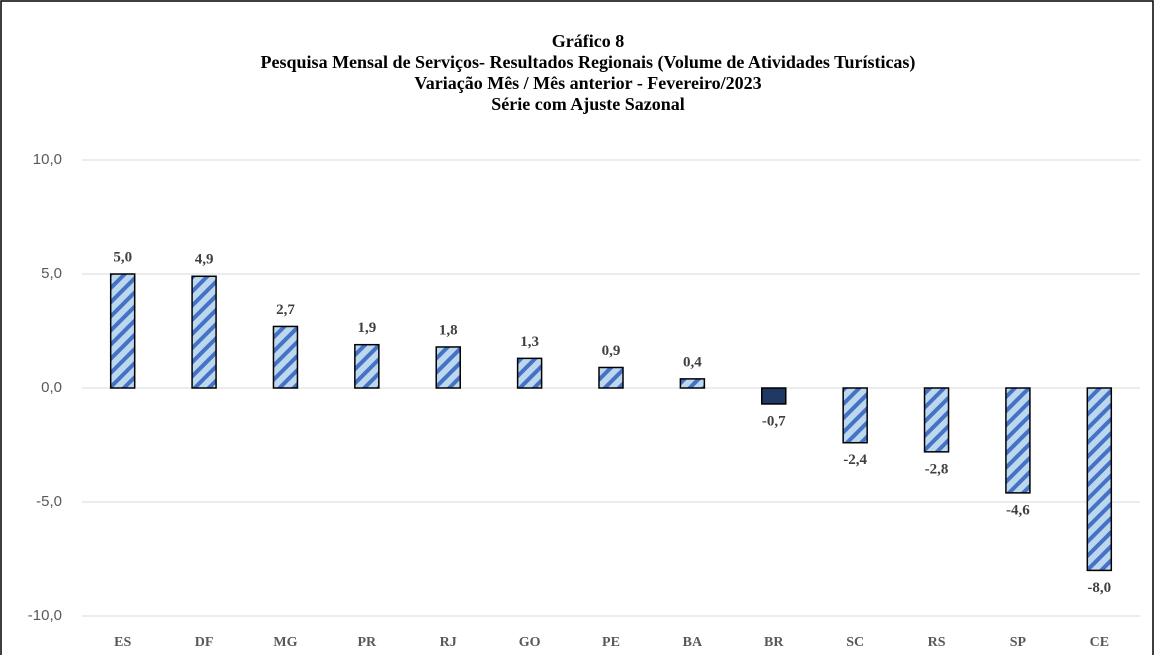 The image size is (1154, 655). What do you see at coordinates (45, 615) in the screenshot?
I see `y-tick-label: -10,0` at bounding box center [45, 615].